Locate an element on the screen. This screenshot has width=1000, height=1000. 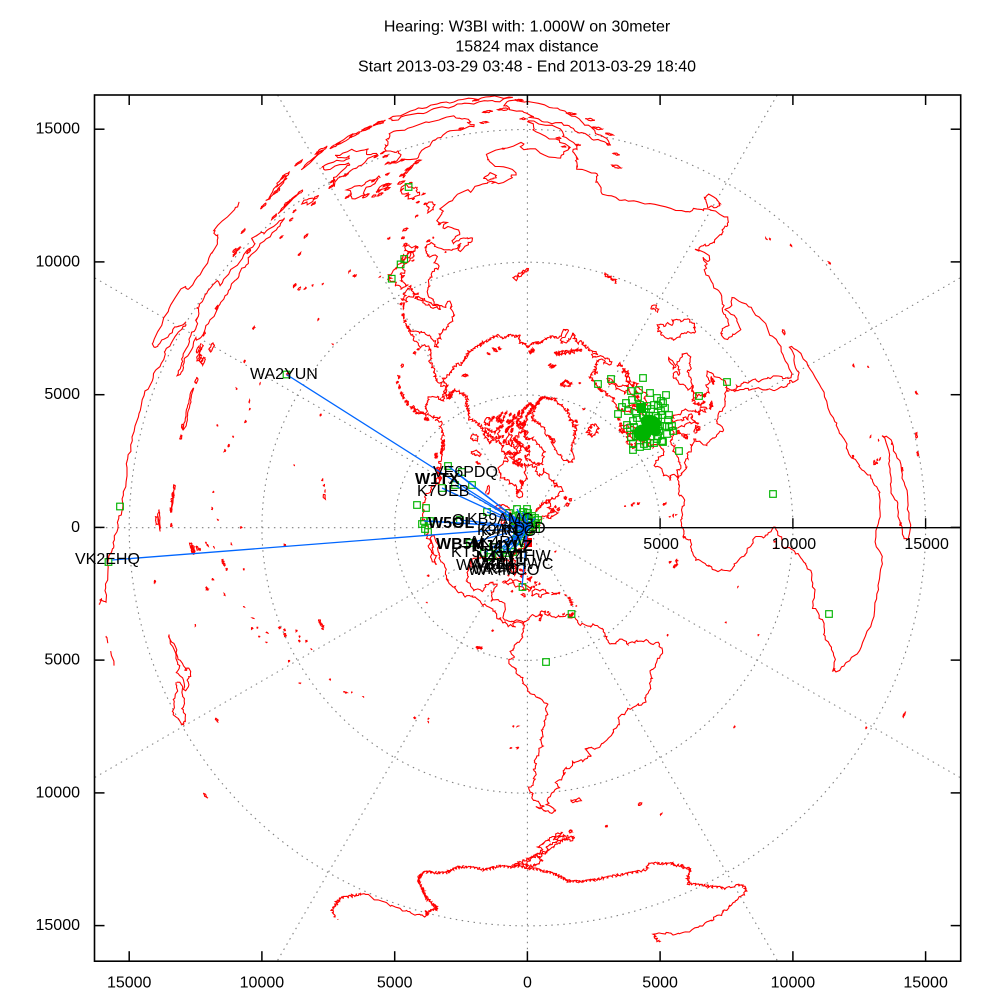
svg-text: WA4RU is located at coordinates (484, 565).